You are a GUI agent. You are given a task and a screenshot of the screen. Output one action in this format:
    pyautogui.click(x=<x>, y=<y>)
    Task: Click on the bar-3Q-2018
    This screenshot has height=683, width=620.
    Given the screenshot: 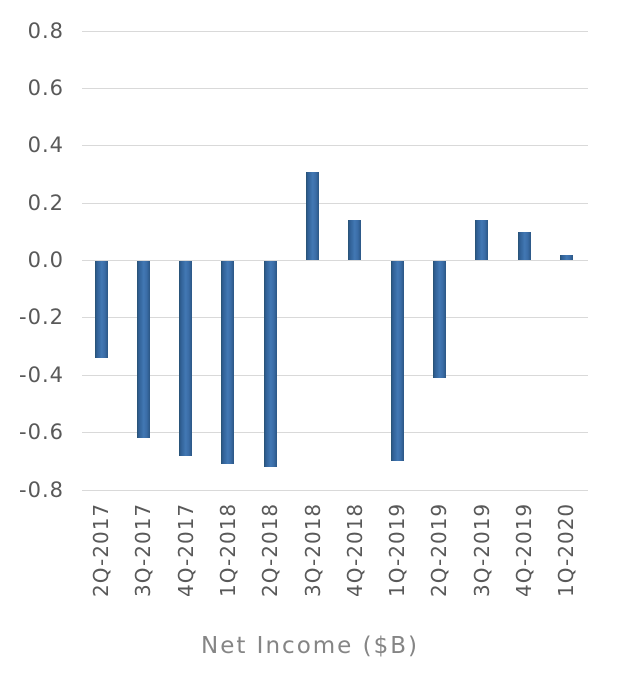 What is the action you would take?
    pyautogui.click(x=312, y=216)
    